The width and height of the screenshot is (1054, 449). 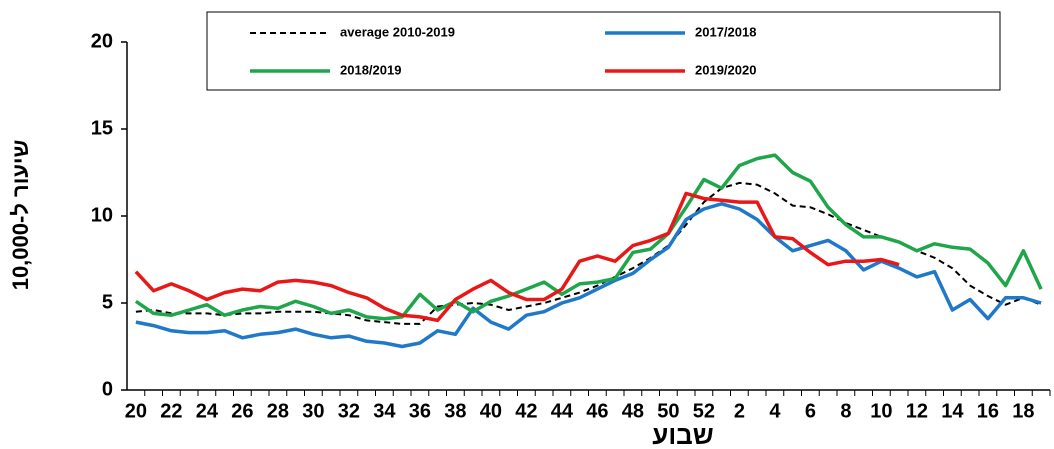 I want to click on y-tick-label: 10, so click(x=102, y=215).